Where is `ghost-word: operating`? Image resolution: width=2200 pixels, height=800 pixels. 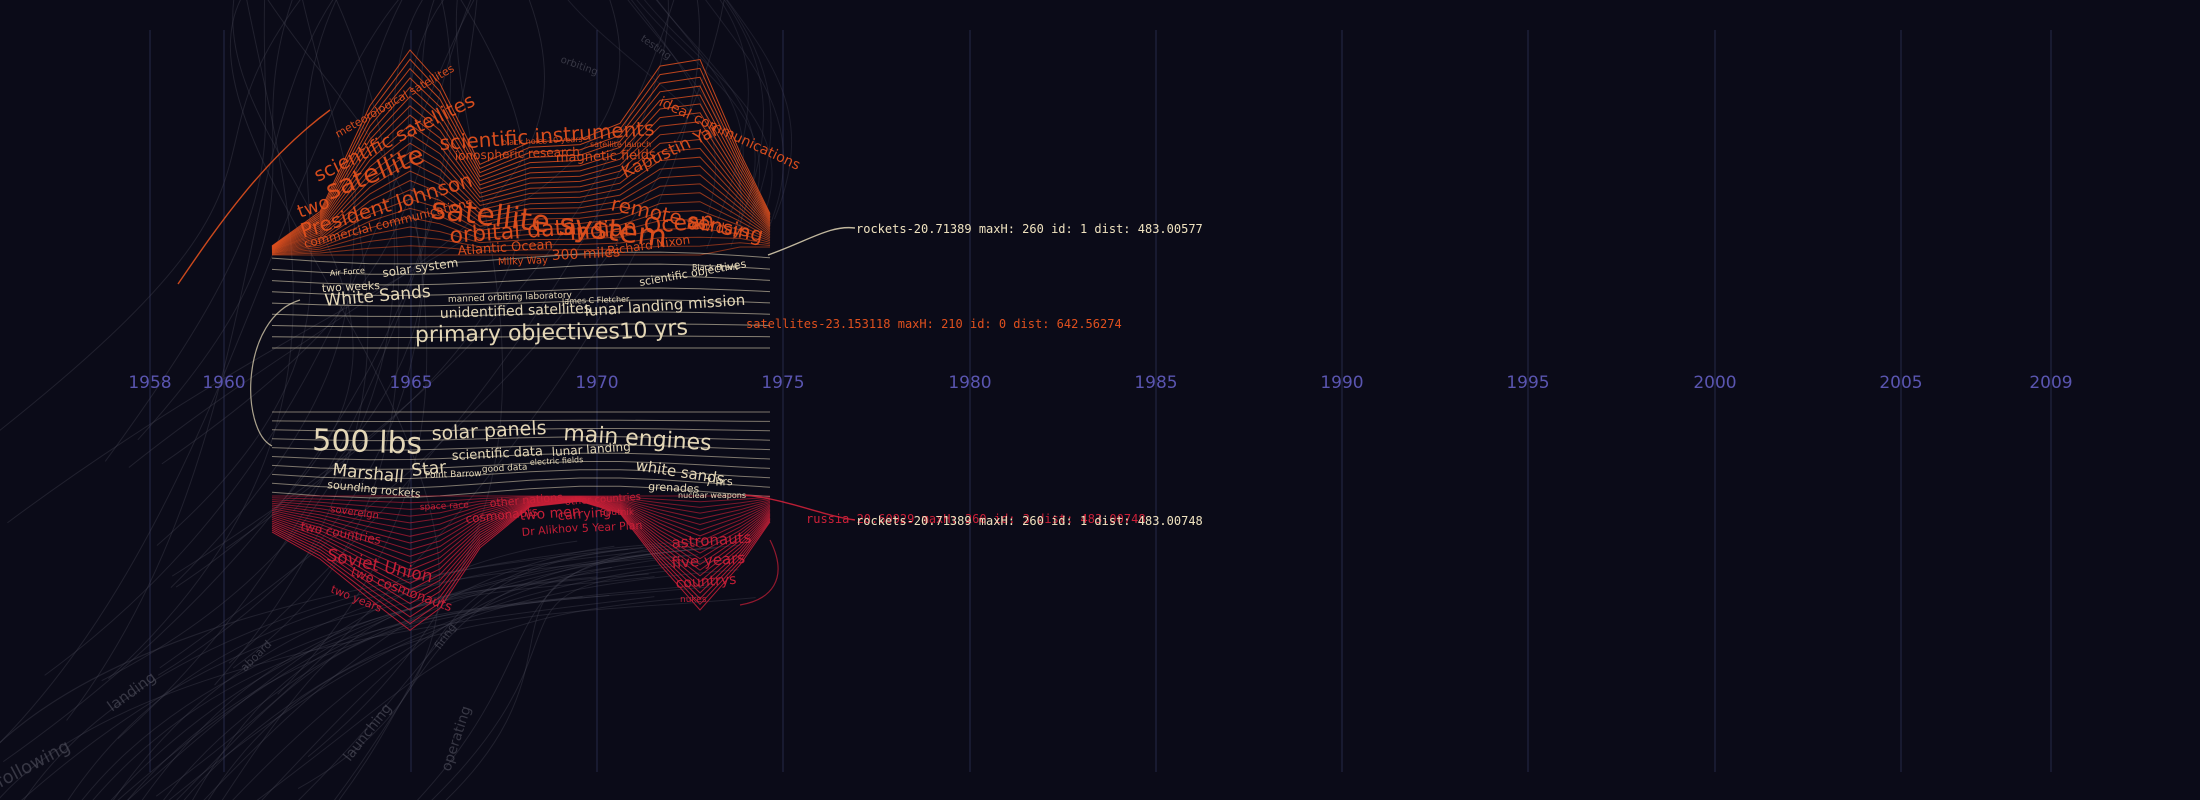 ghost-word: operating is located at coordinates (457, 738).